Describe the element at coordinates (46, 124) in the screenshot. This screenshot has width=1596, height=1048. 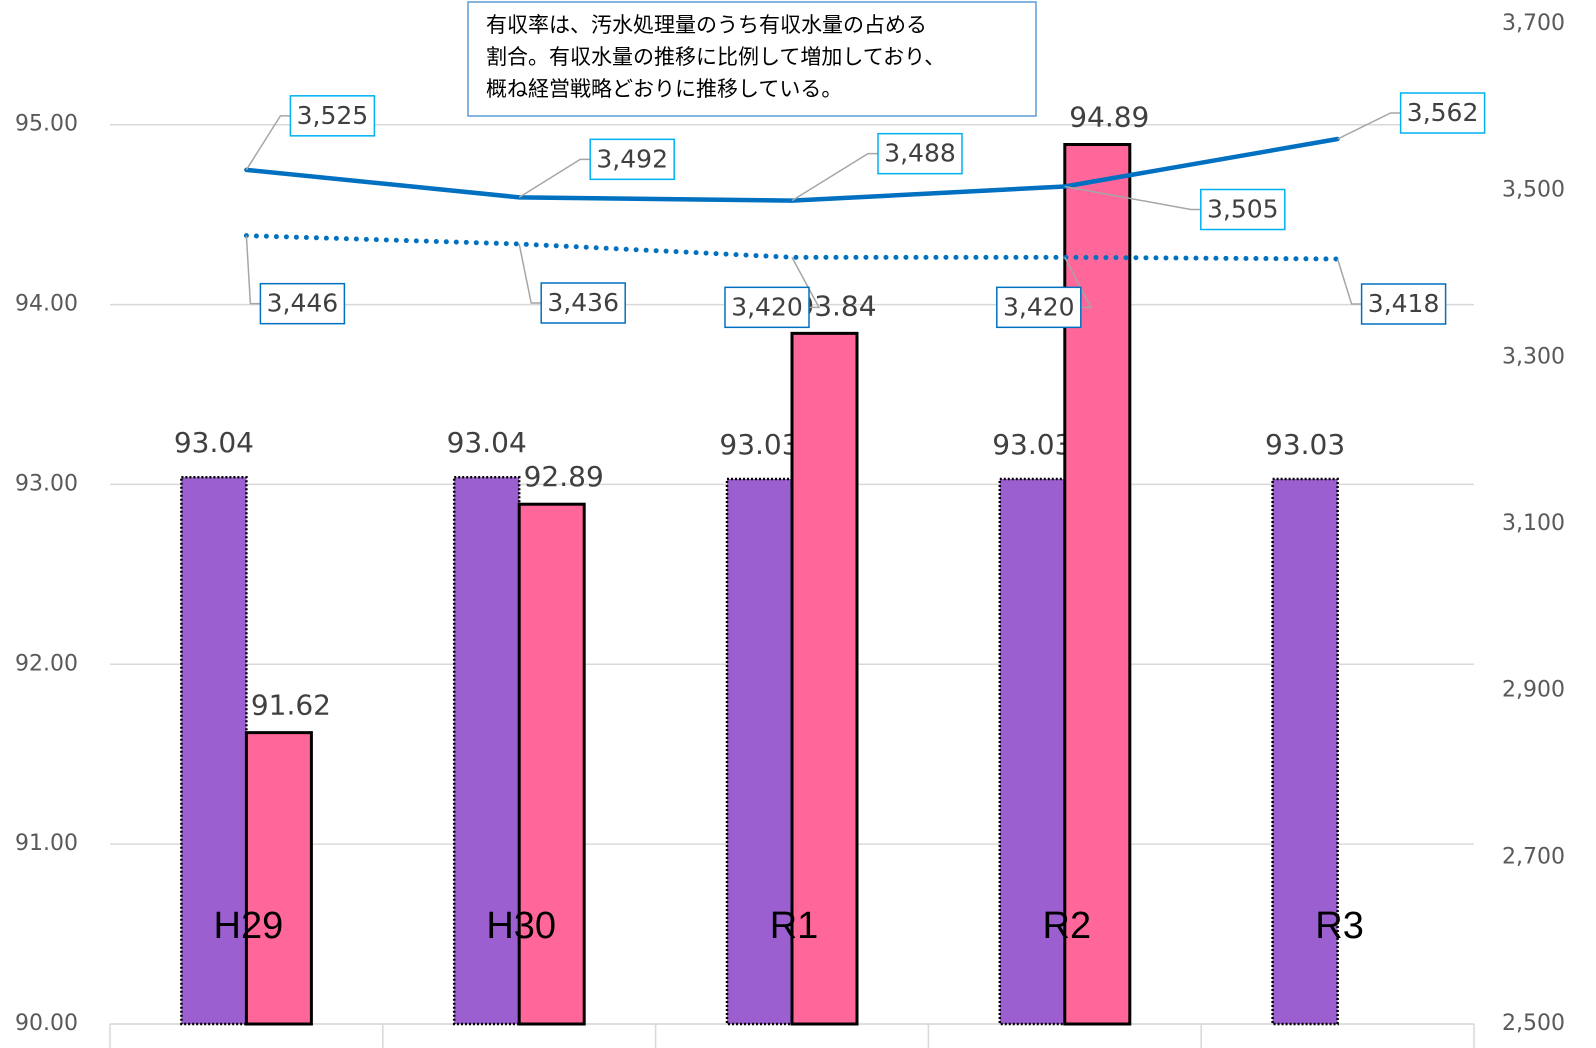
I see `y-tick-label: 95.00` at that location.